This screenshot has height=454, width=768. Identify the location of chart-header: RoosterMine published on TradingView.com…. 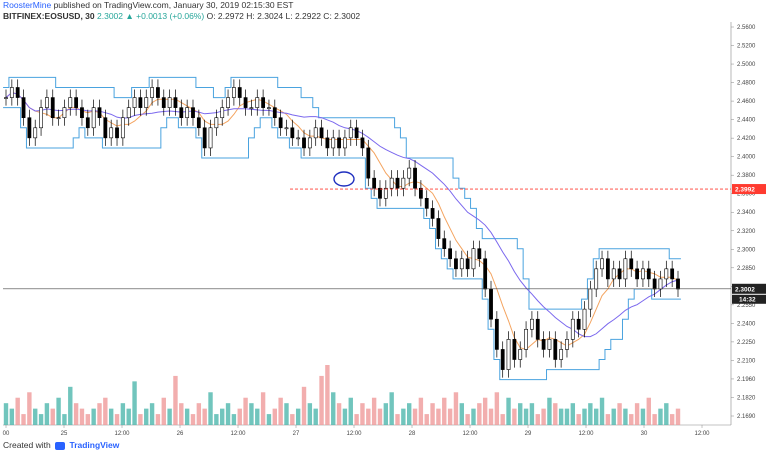
(384, 11).